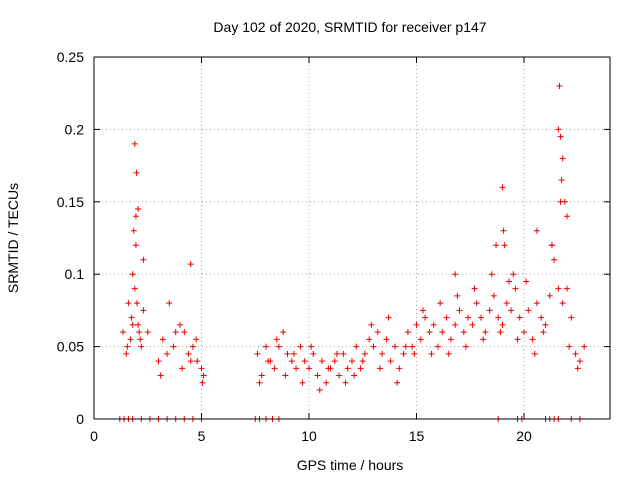  Describe the element at coordinates (417, 436) in the screenshot. I see `x-tick-label: 15` at that location.